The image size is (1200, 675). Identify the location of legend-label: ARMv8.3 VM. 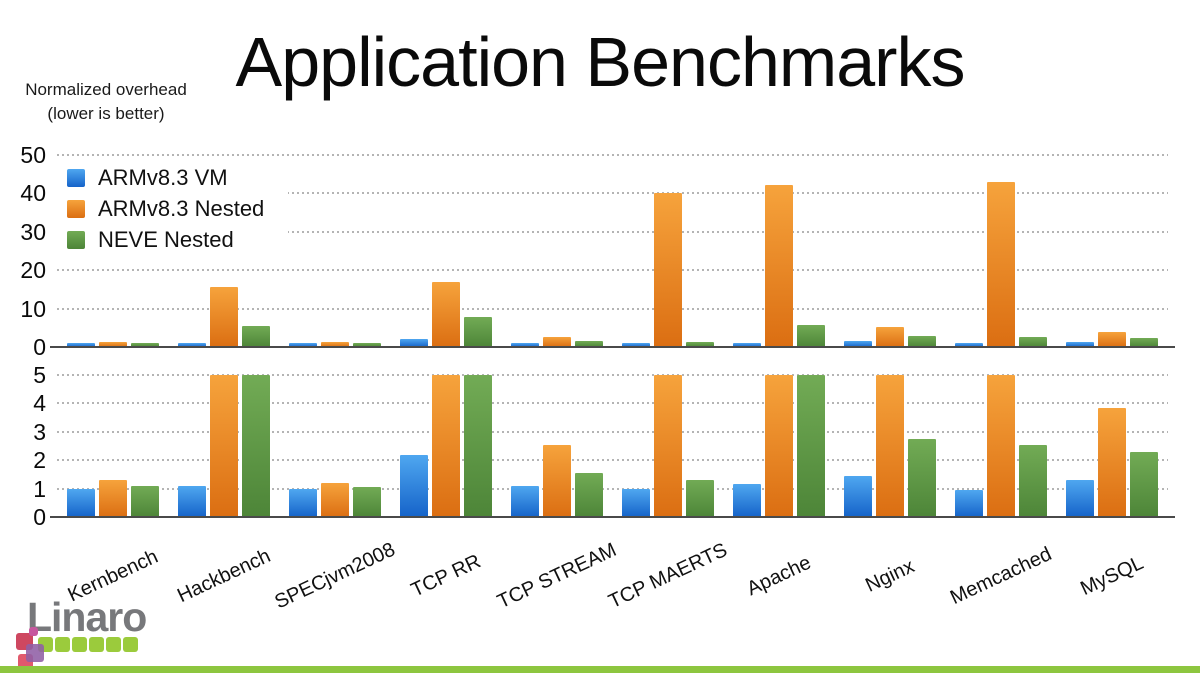
(163, 177).